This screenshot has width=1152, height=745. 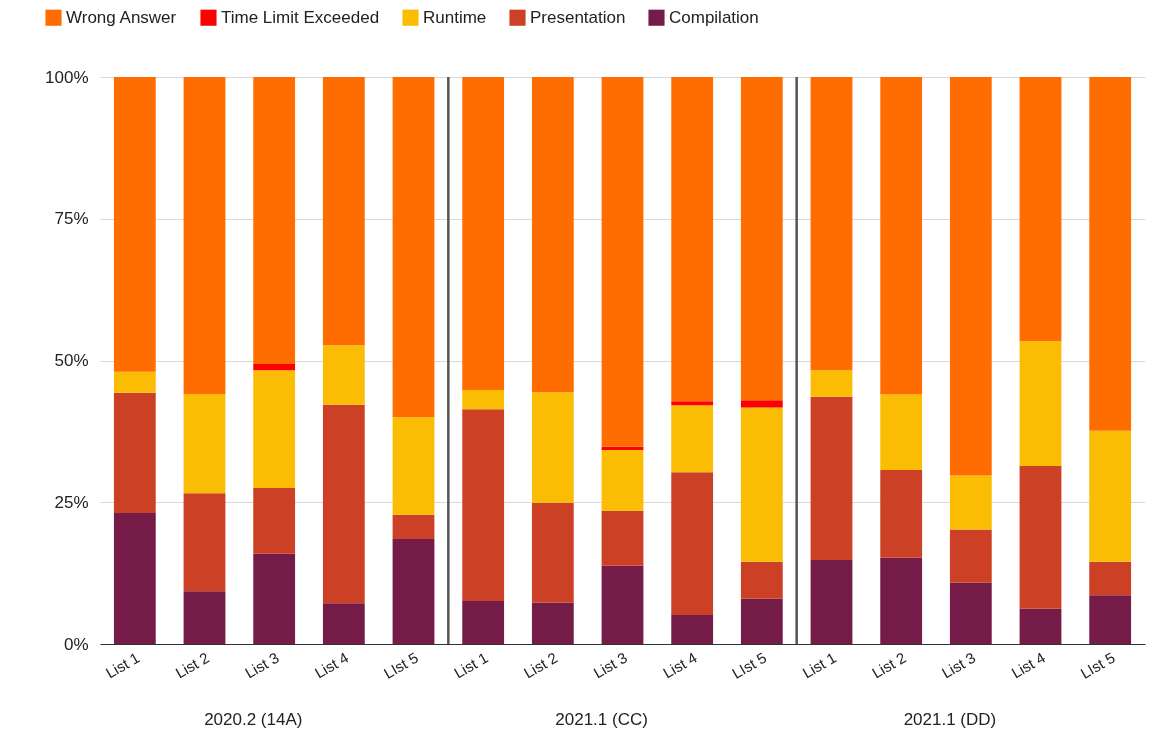 What do you see at coordinates (253, 719) in the screenshot?
I see `text: 2020.2 (14A)` at bounding box center [253, 719].